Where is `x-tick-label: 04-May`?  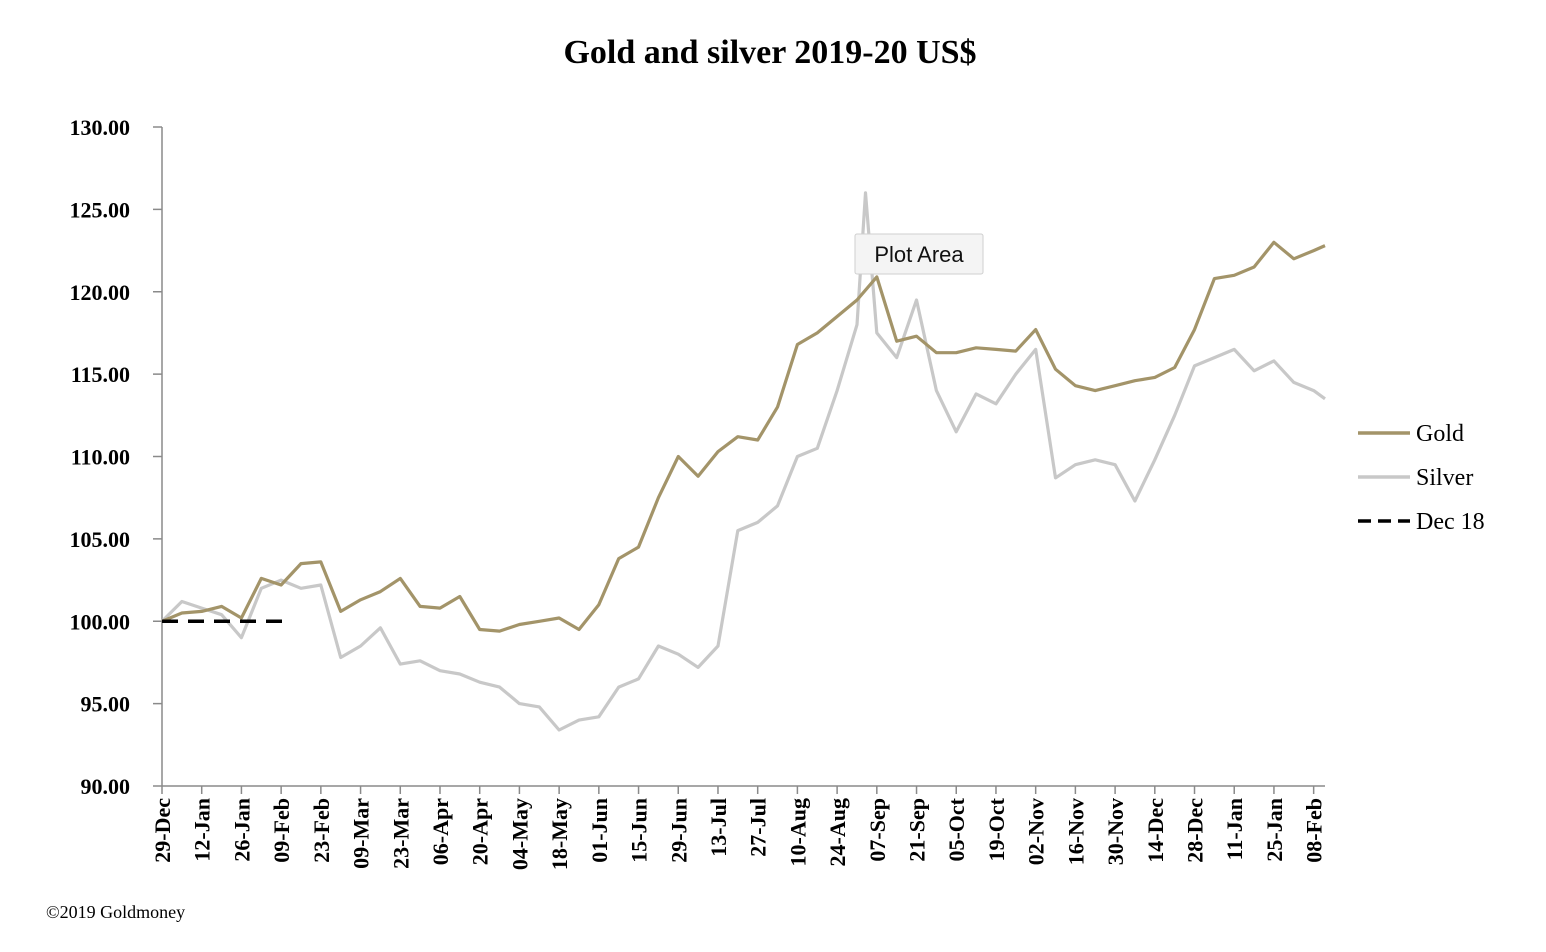 x-tick-label: 04-May is located at coordinates (519, 834).